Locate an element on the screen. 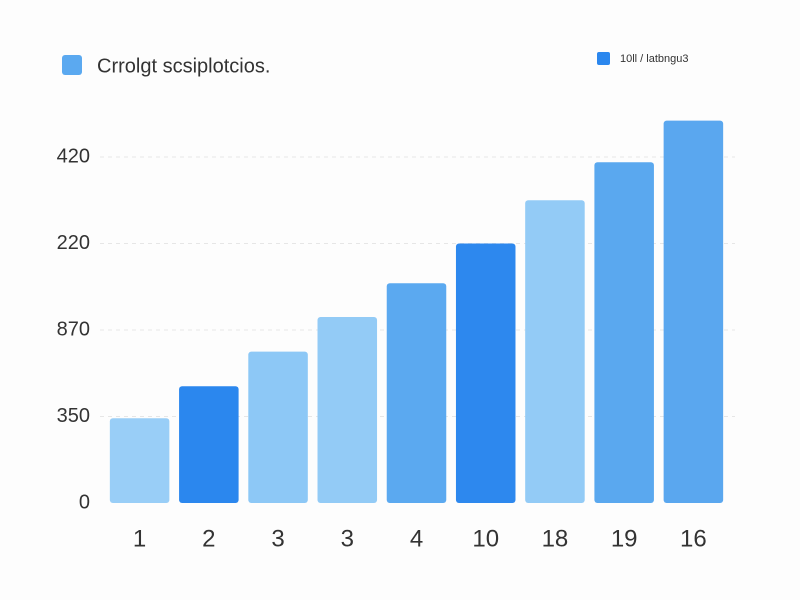 This screenshot has height=605, width=800. y-tick-label: 870 is located at coordinates (73, 329).